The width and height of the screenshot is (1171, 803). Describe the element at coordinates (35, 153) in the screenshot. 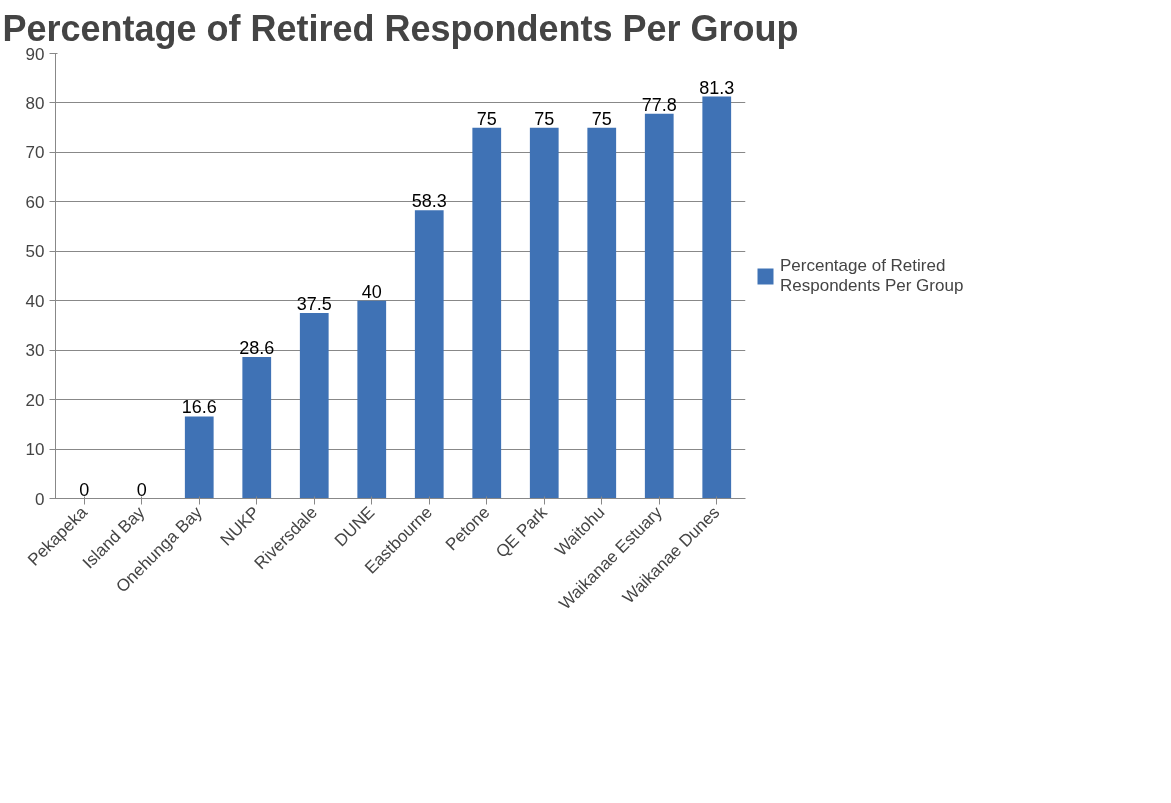

I see `y-tick-label: 70` at that location.